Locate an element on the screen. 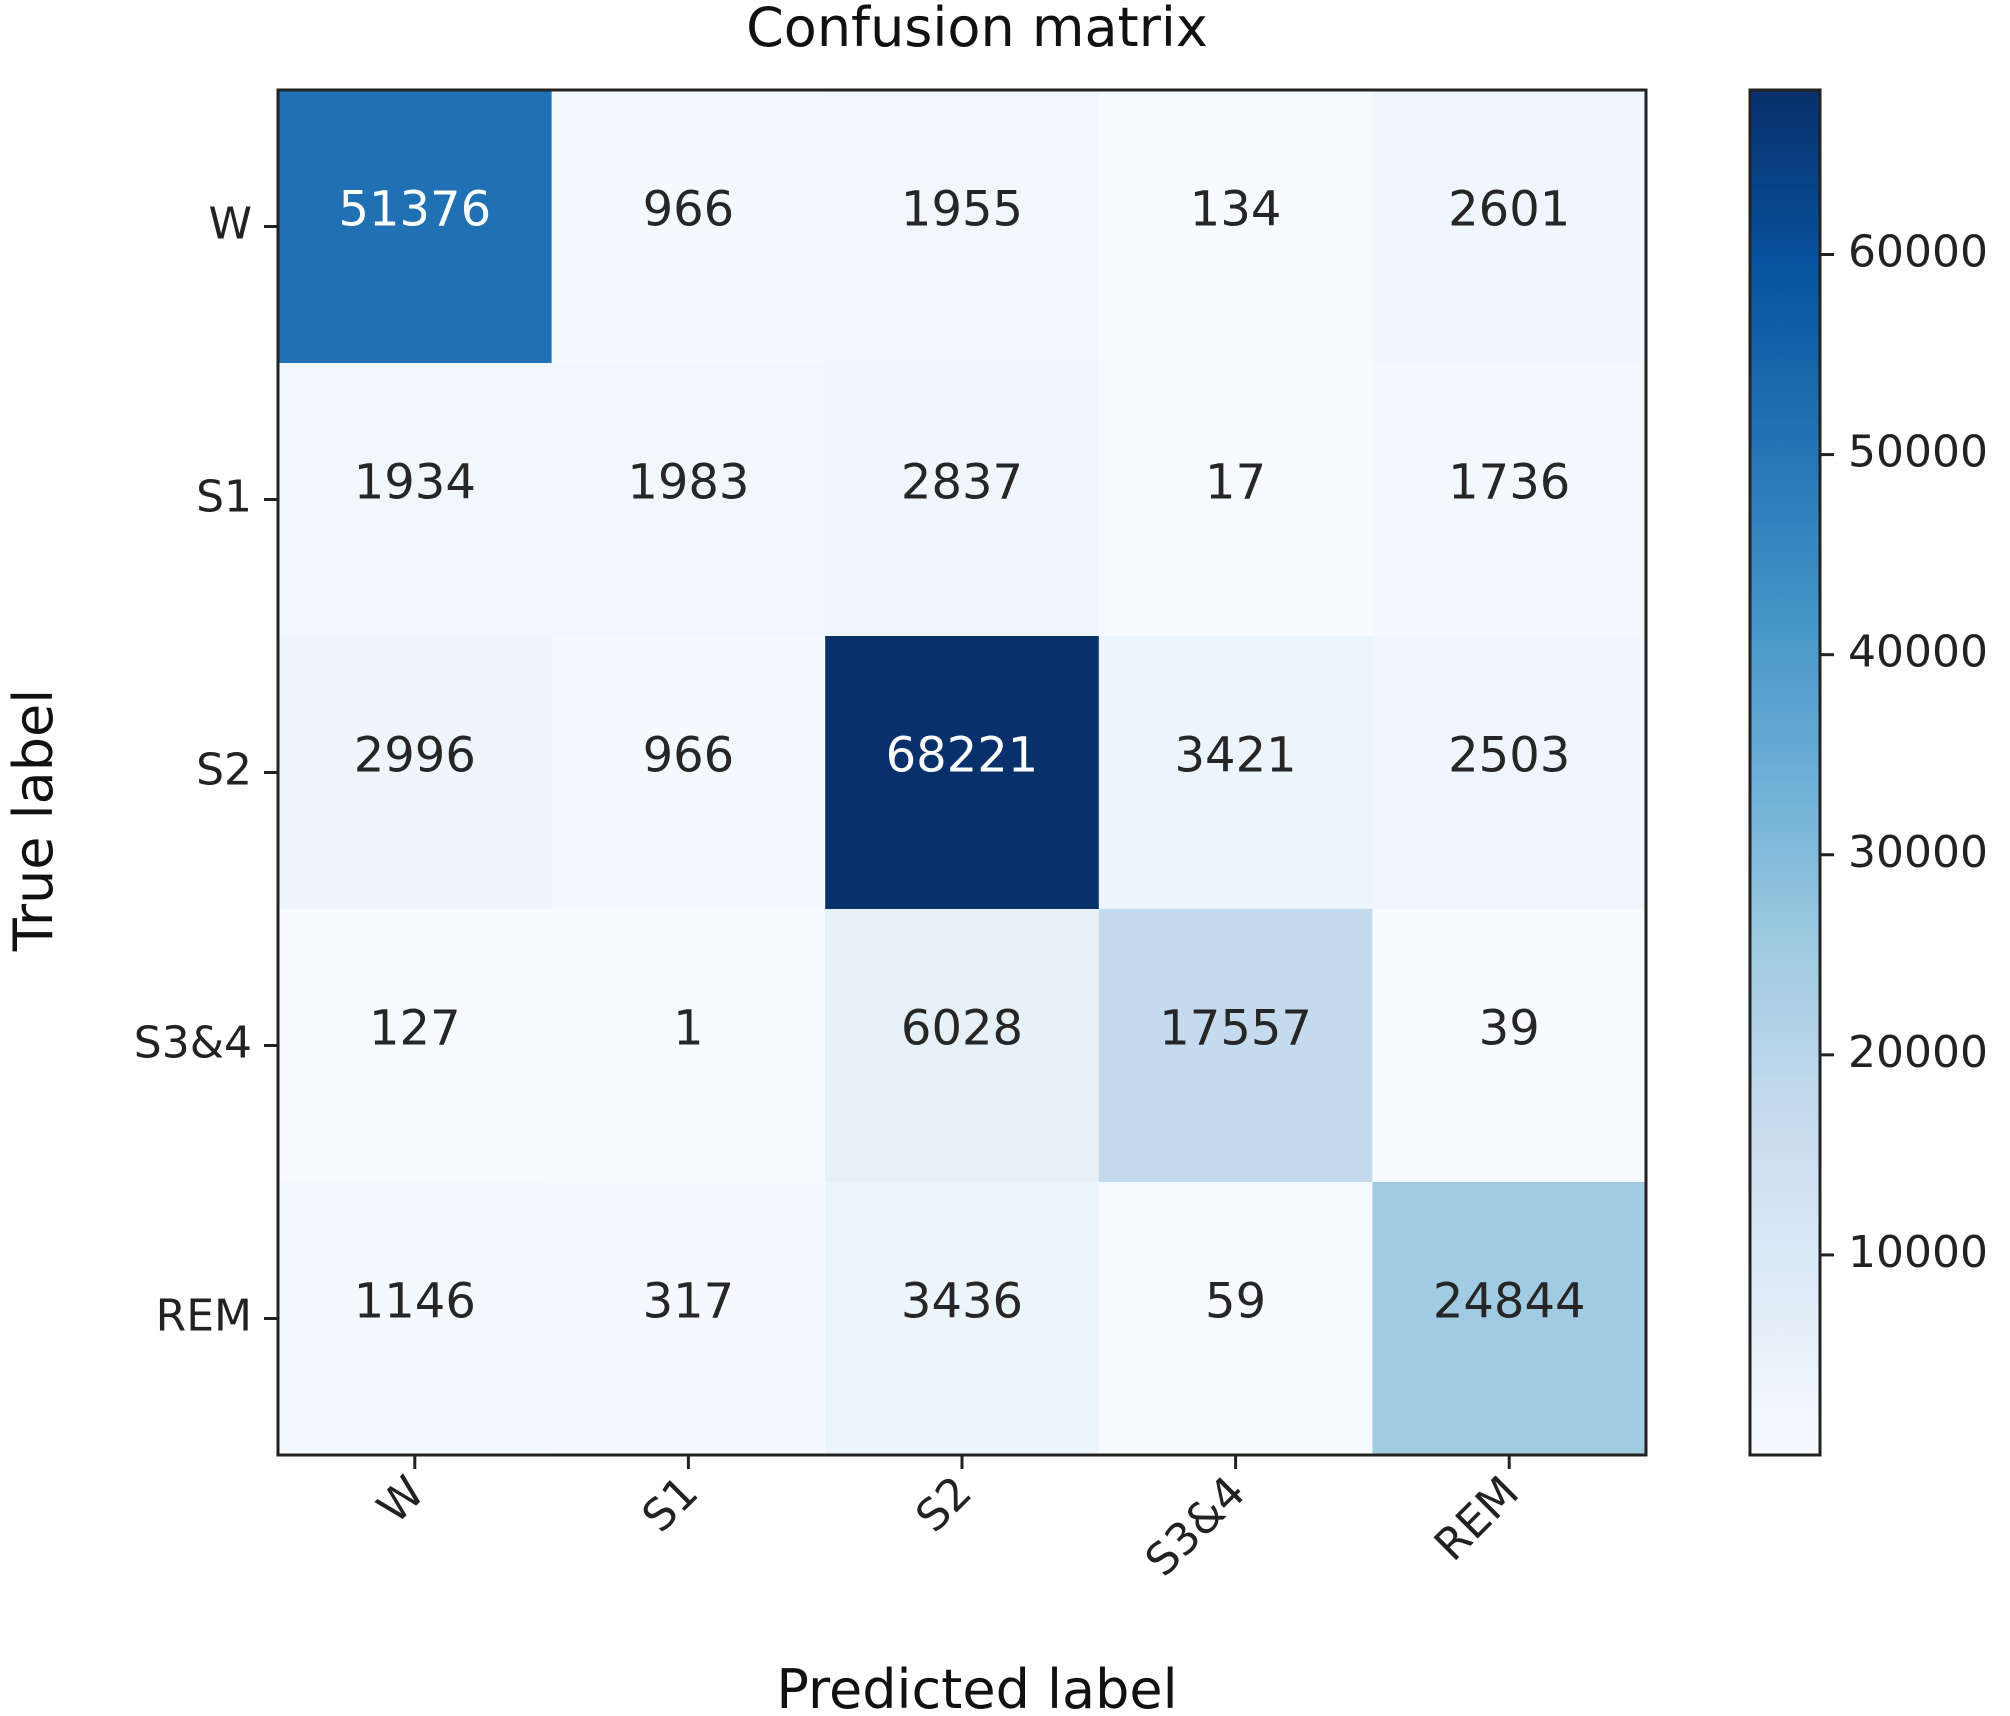 The image size is (2010, 1716). colorbar-tick-label: 20000 is located at coordinates (1918, 1052).